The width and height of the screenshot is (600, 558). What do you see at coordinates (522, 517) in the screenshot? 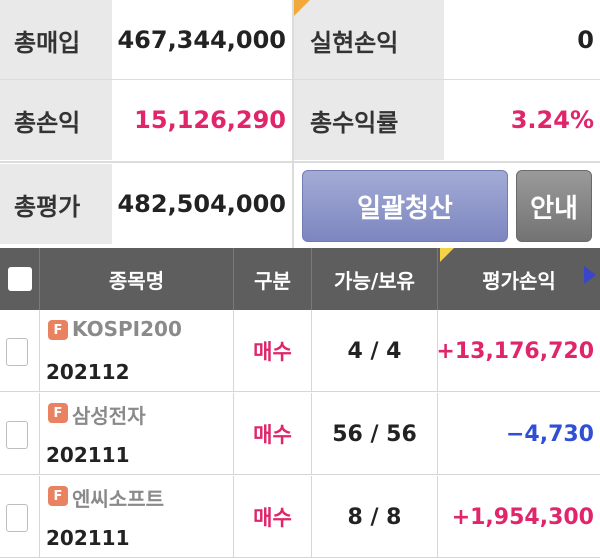
I see `valuation-pnl: +1,954,300` at bounding box center [522, 517].